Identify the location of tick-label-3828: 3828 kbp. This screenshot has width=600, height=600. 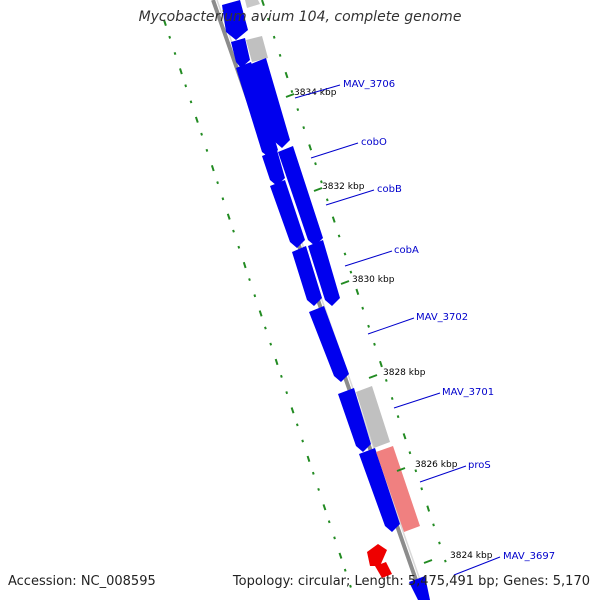
(404, 373).